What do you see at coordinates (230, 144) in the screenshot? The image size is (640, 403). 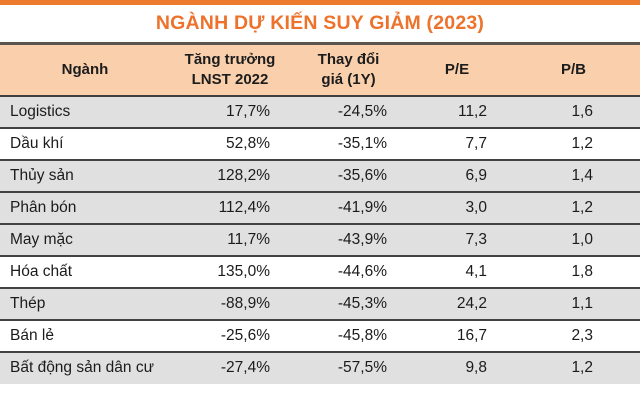 I see `profit-growth-cell: 52,8%` at bounding box center [230, 144].